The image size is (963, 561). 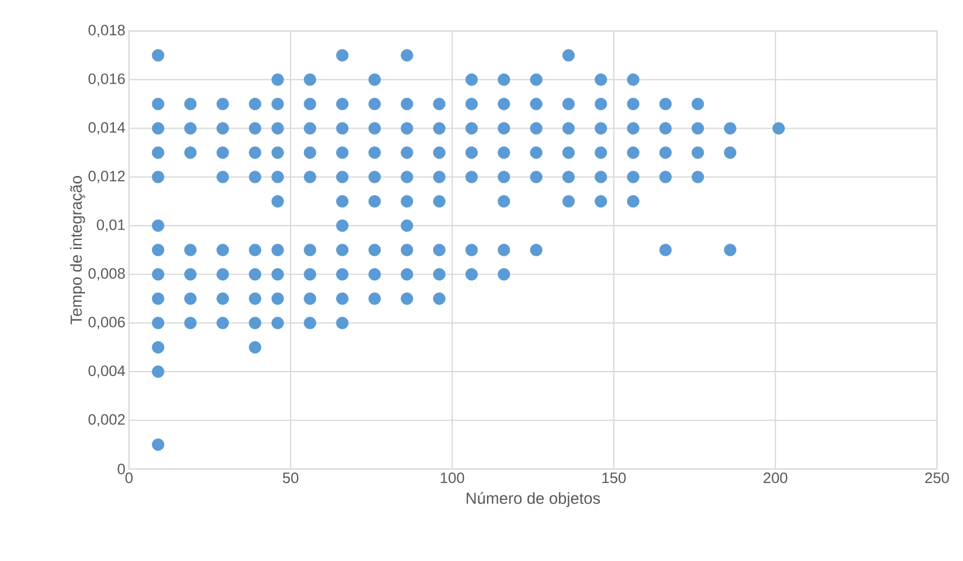 What do you see at coordinates (106, 31) in the screenshot?
I see `y-tick-label: 0,018` at bounding box center [106, 31].